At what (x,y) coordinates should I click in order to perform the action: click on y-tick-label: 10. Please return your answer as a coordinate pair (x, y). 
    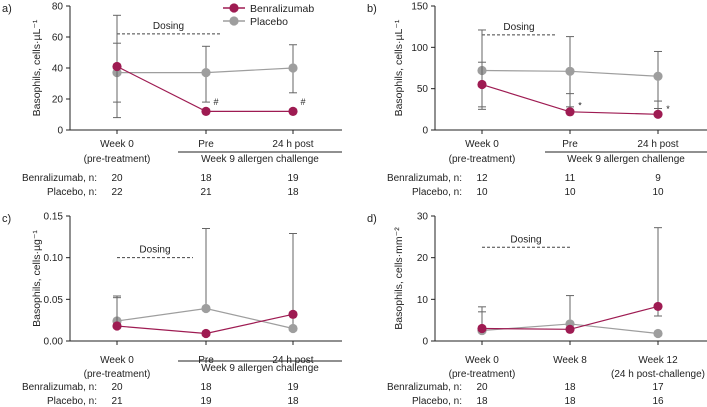
    Looking at the image, I should click on (423, 300).